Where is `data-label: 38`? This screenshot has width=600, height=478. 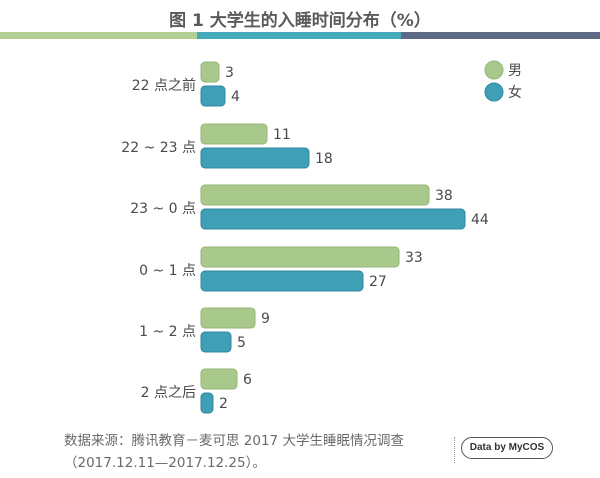 data-label: 38 is located at coordinates (444, 196).